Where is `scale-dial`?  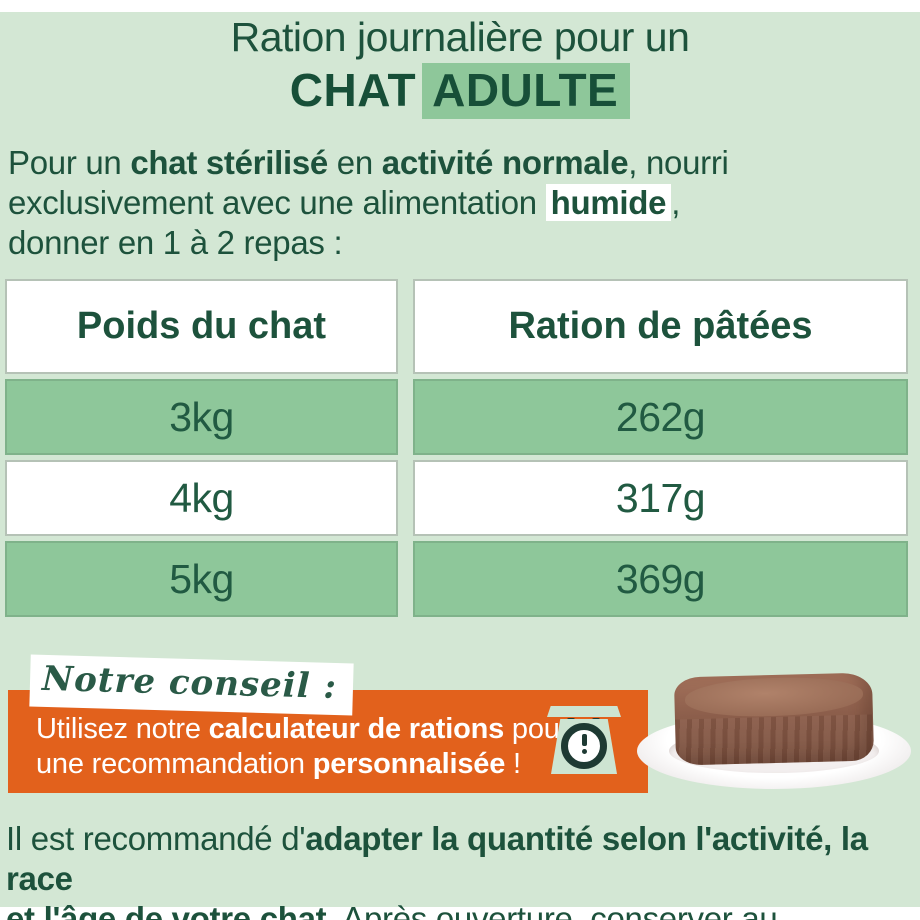
scale-dial is located at coordinates (584, 746).